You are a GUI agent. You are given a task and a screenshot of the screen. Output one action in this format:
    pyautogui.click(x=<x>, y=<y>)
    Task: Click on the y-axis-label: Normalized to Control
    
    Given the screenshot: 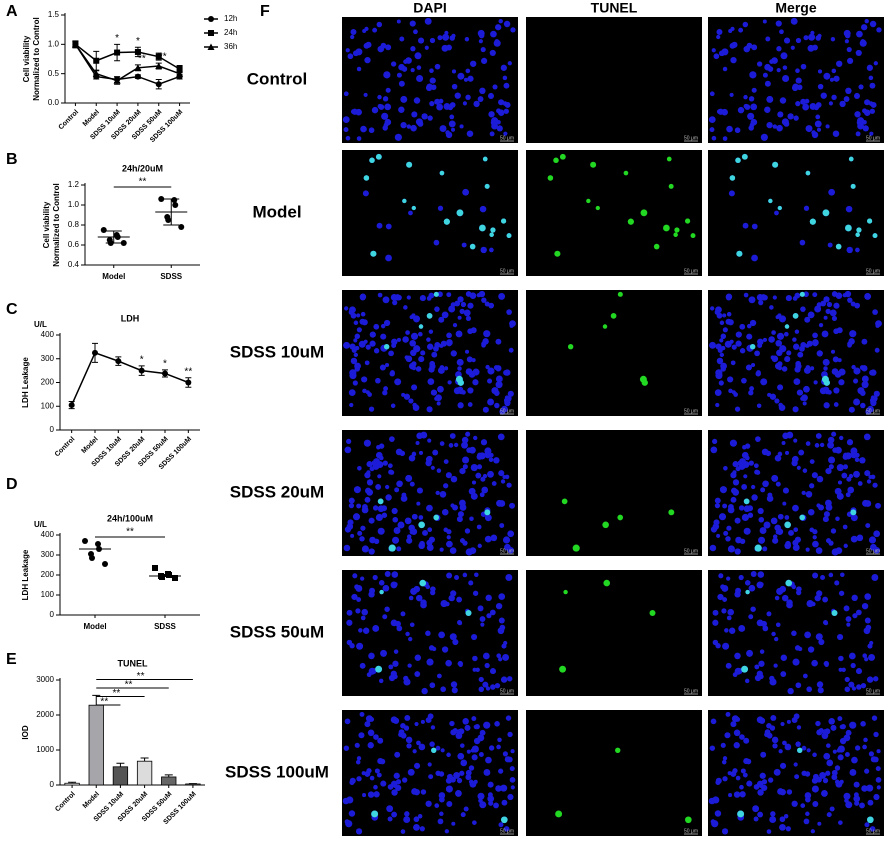 What is the action you would take?
    pyautogui.click(x=36, y=59)
    